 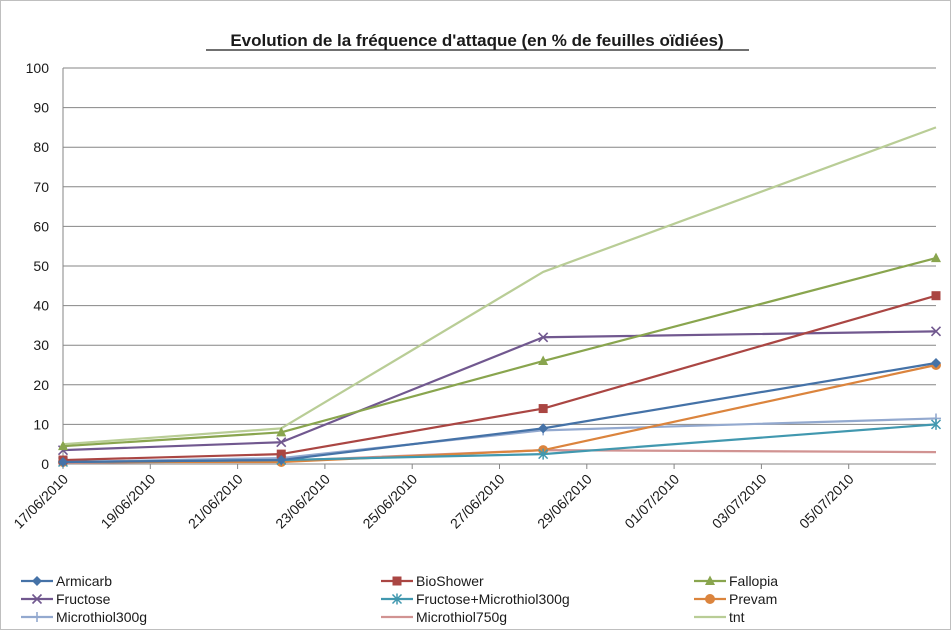 I want to click on y-tick-label: 10, so click(x=41, y=424).